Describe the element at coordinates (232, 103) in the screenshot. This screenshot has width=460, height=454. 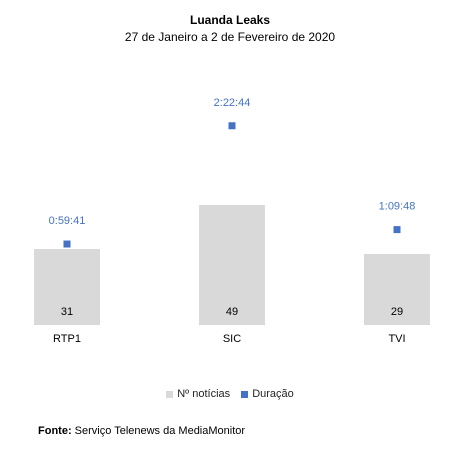
I see `duration-label: 2:22:44` at that location.